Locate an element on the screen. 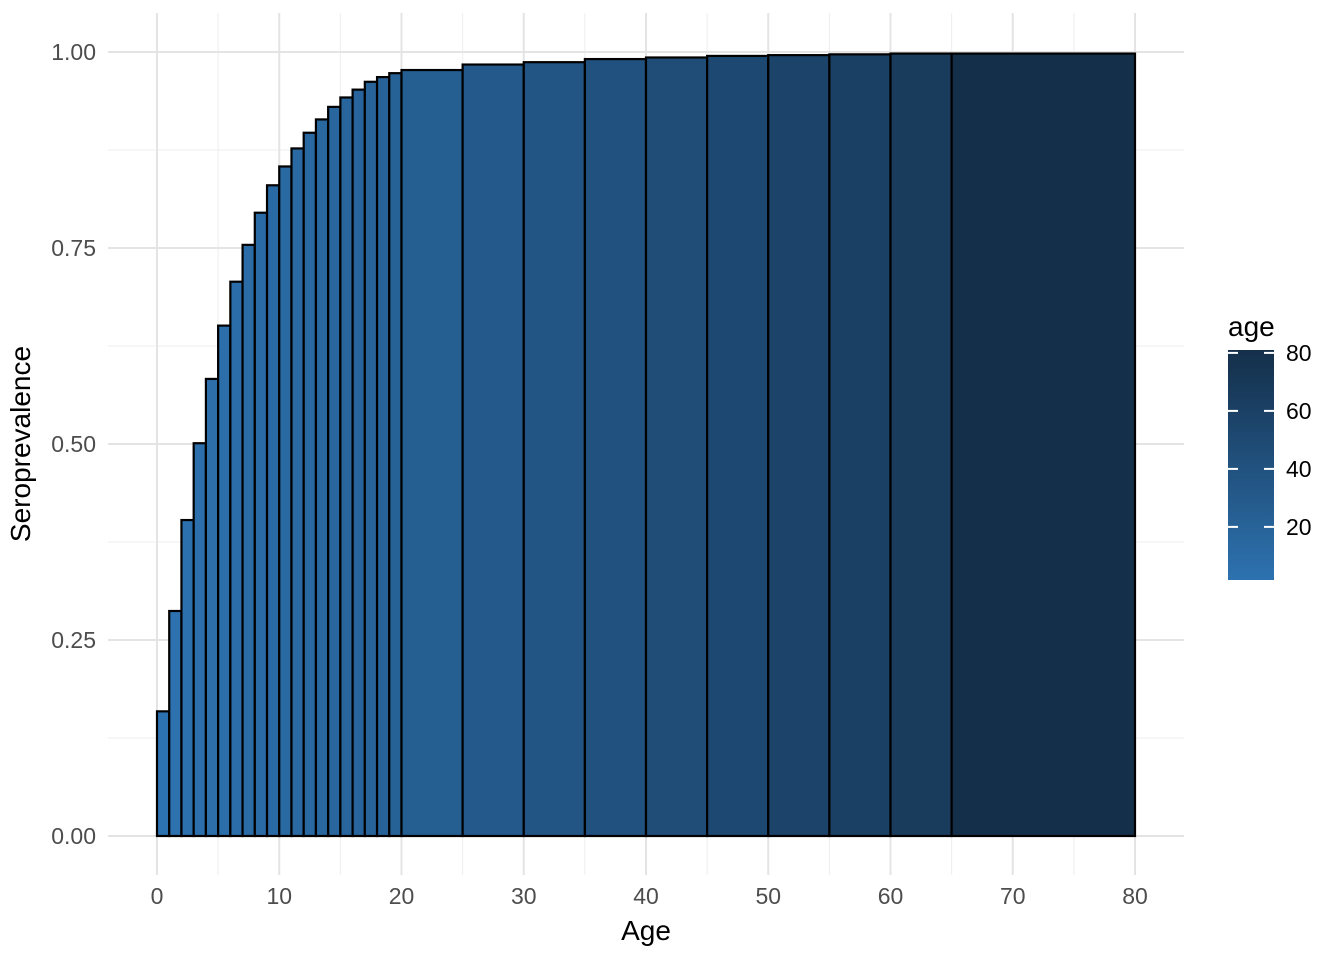  x-tick-label: 20 is located at coordinates (402, 896).